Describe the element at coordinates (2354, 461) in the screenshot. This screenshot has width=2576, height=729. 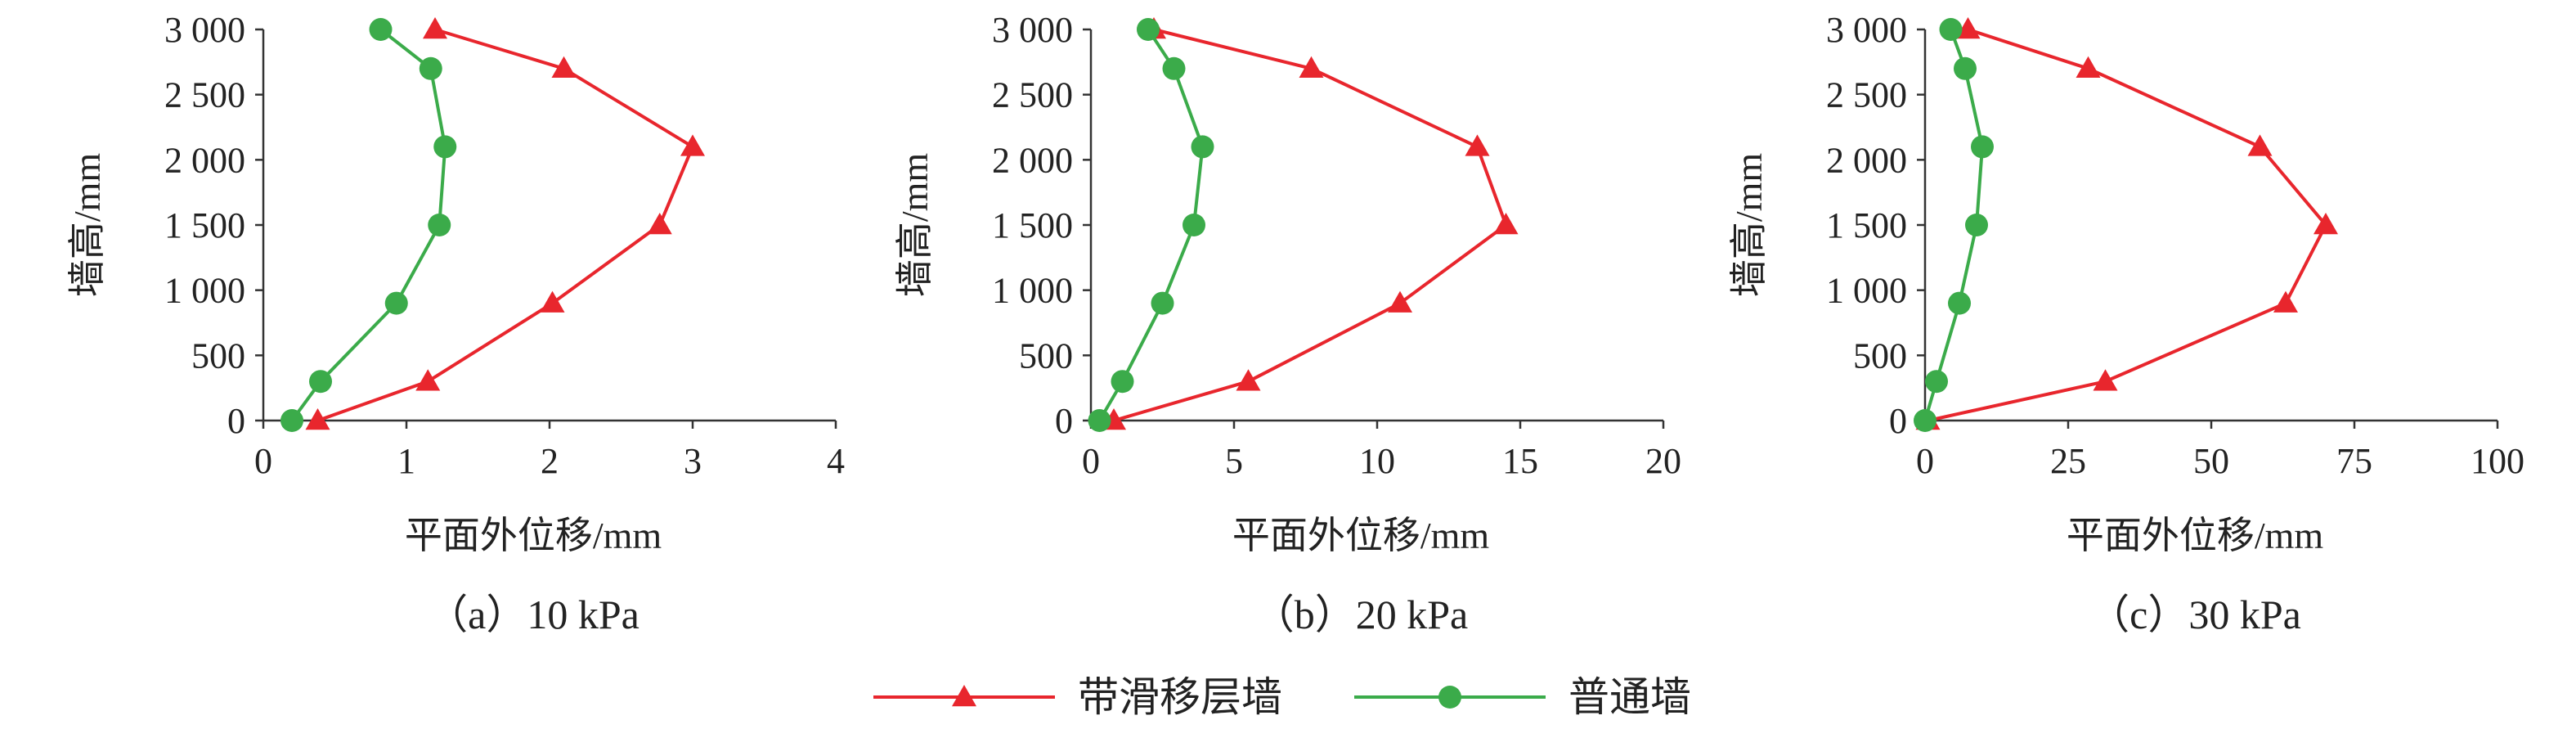
I see `x-tick-label: 75` at that location.